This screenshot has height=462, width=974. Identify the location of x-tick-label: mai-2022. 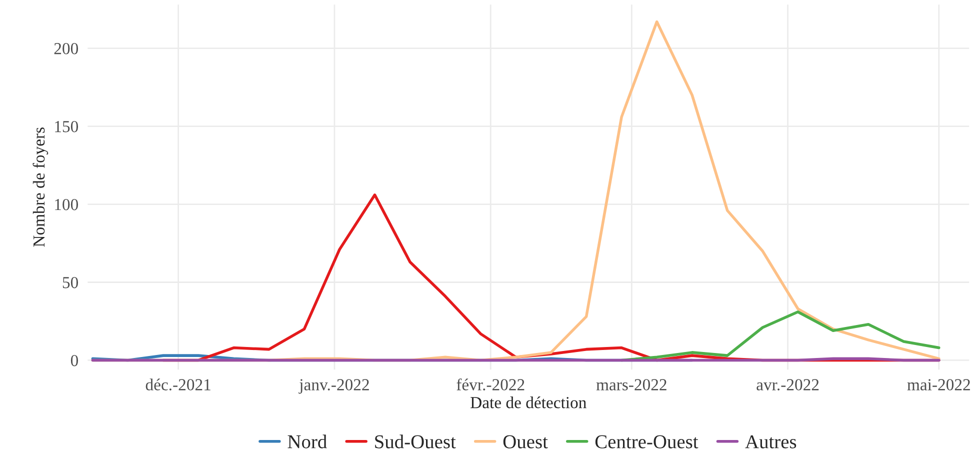
(938, 384).